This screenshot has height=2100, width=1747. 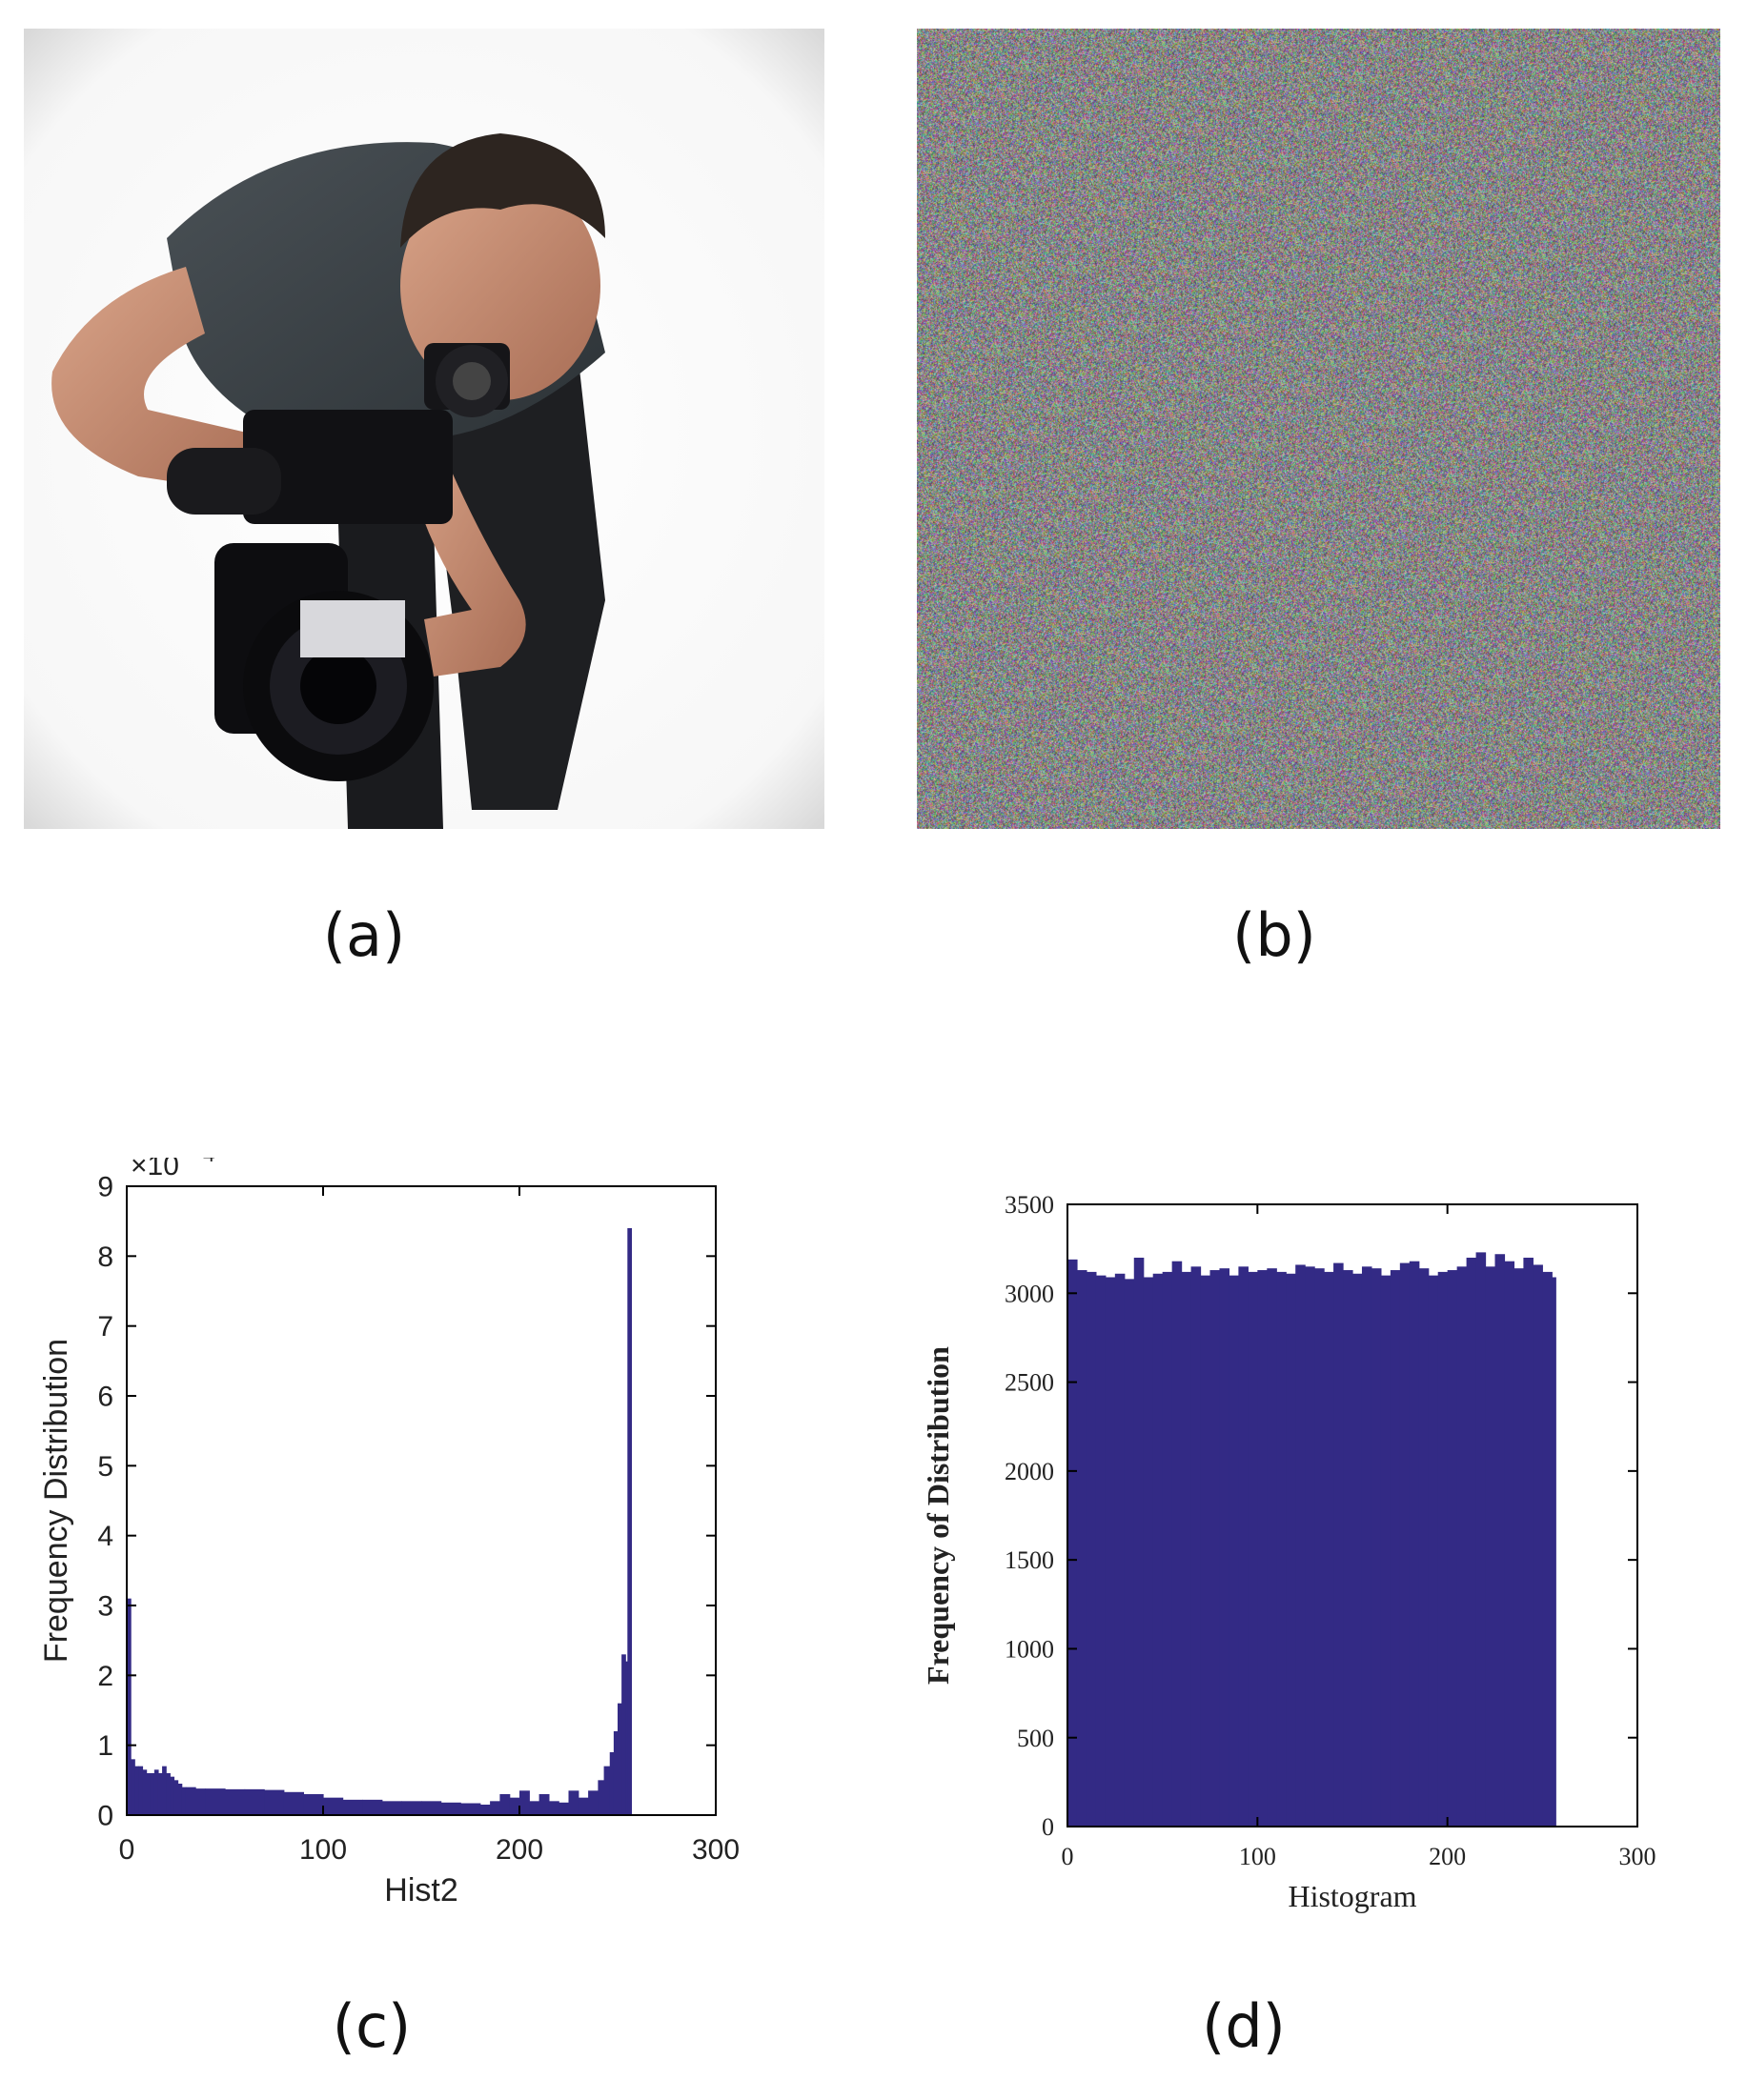 I want to click on x-tick-label: 200, so click(x=519, y=1850).